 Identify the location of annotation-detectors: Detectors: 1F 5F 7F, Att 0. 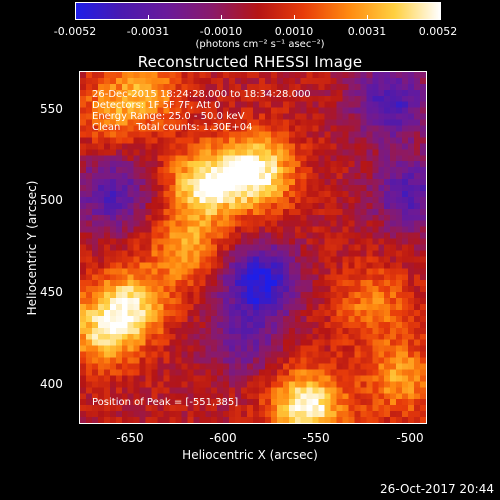
(156, 105).